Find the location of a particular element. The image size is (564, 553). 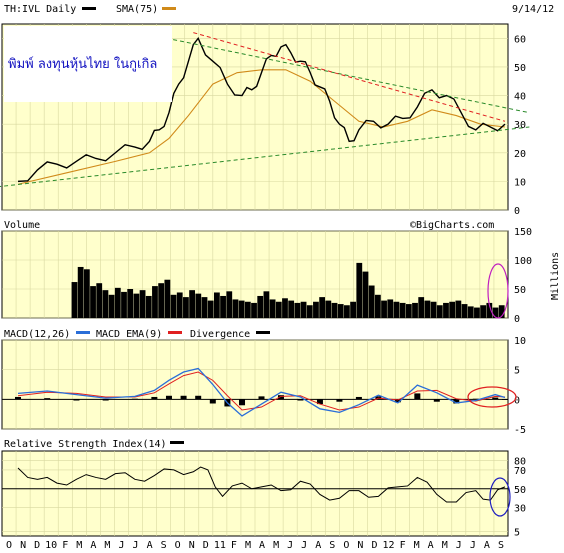

macd-legend-swatch is located at coordinates (83, 332).